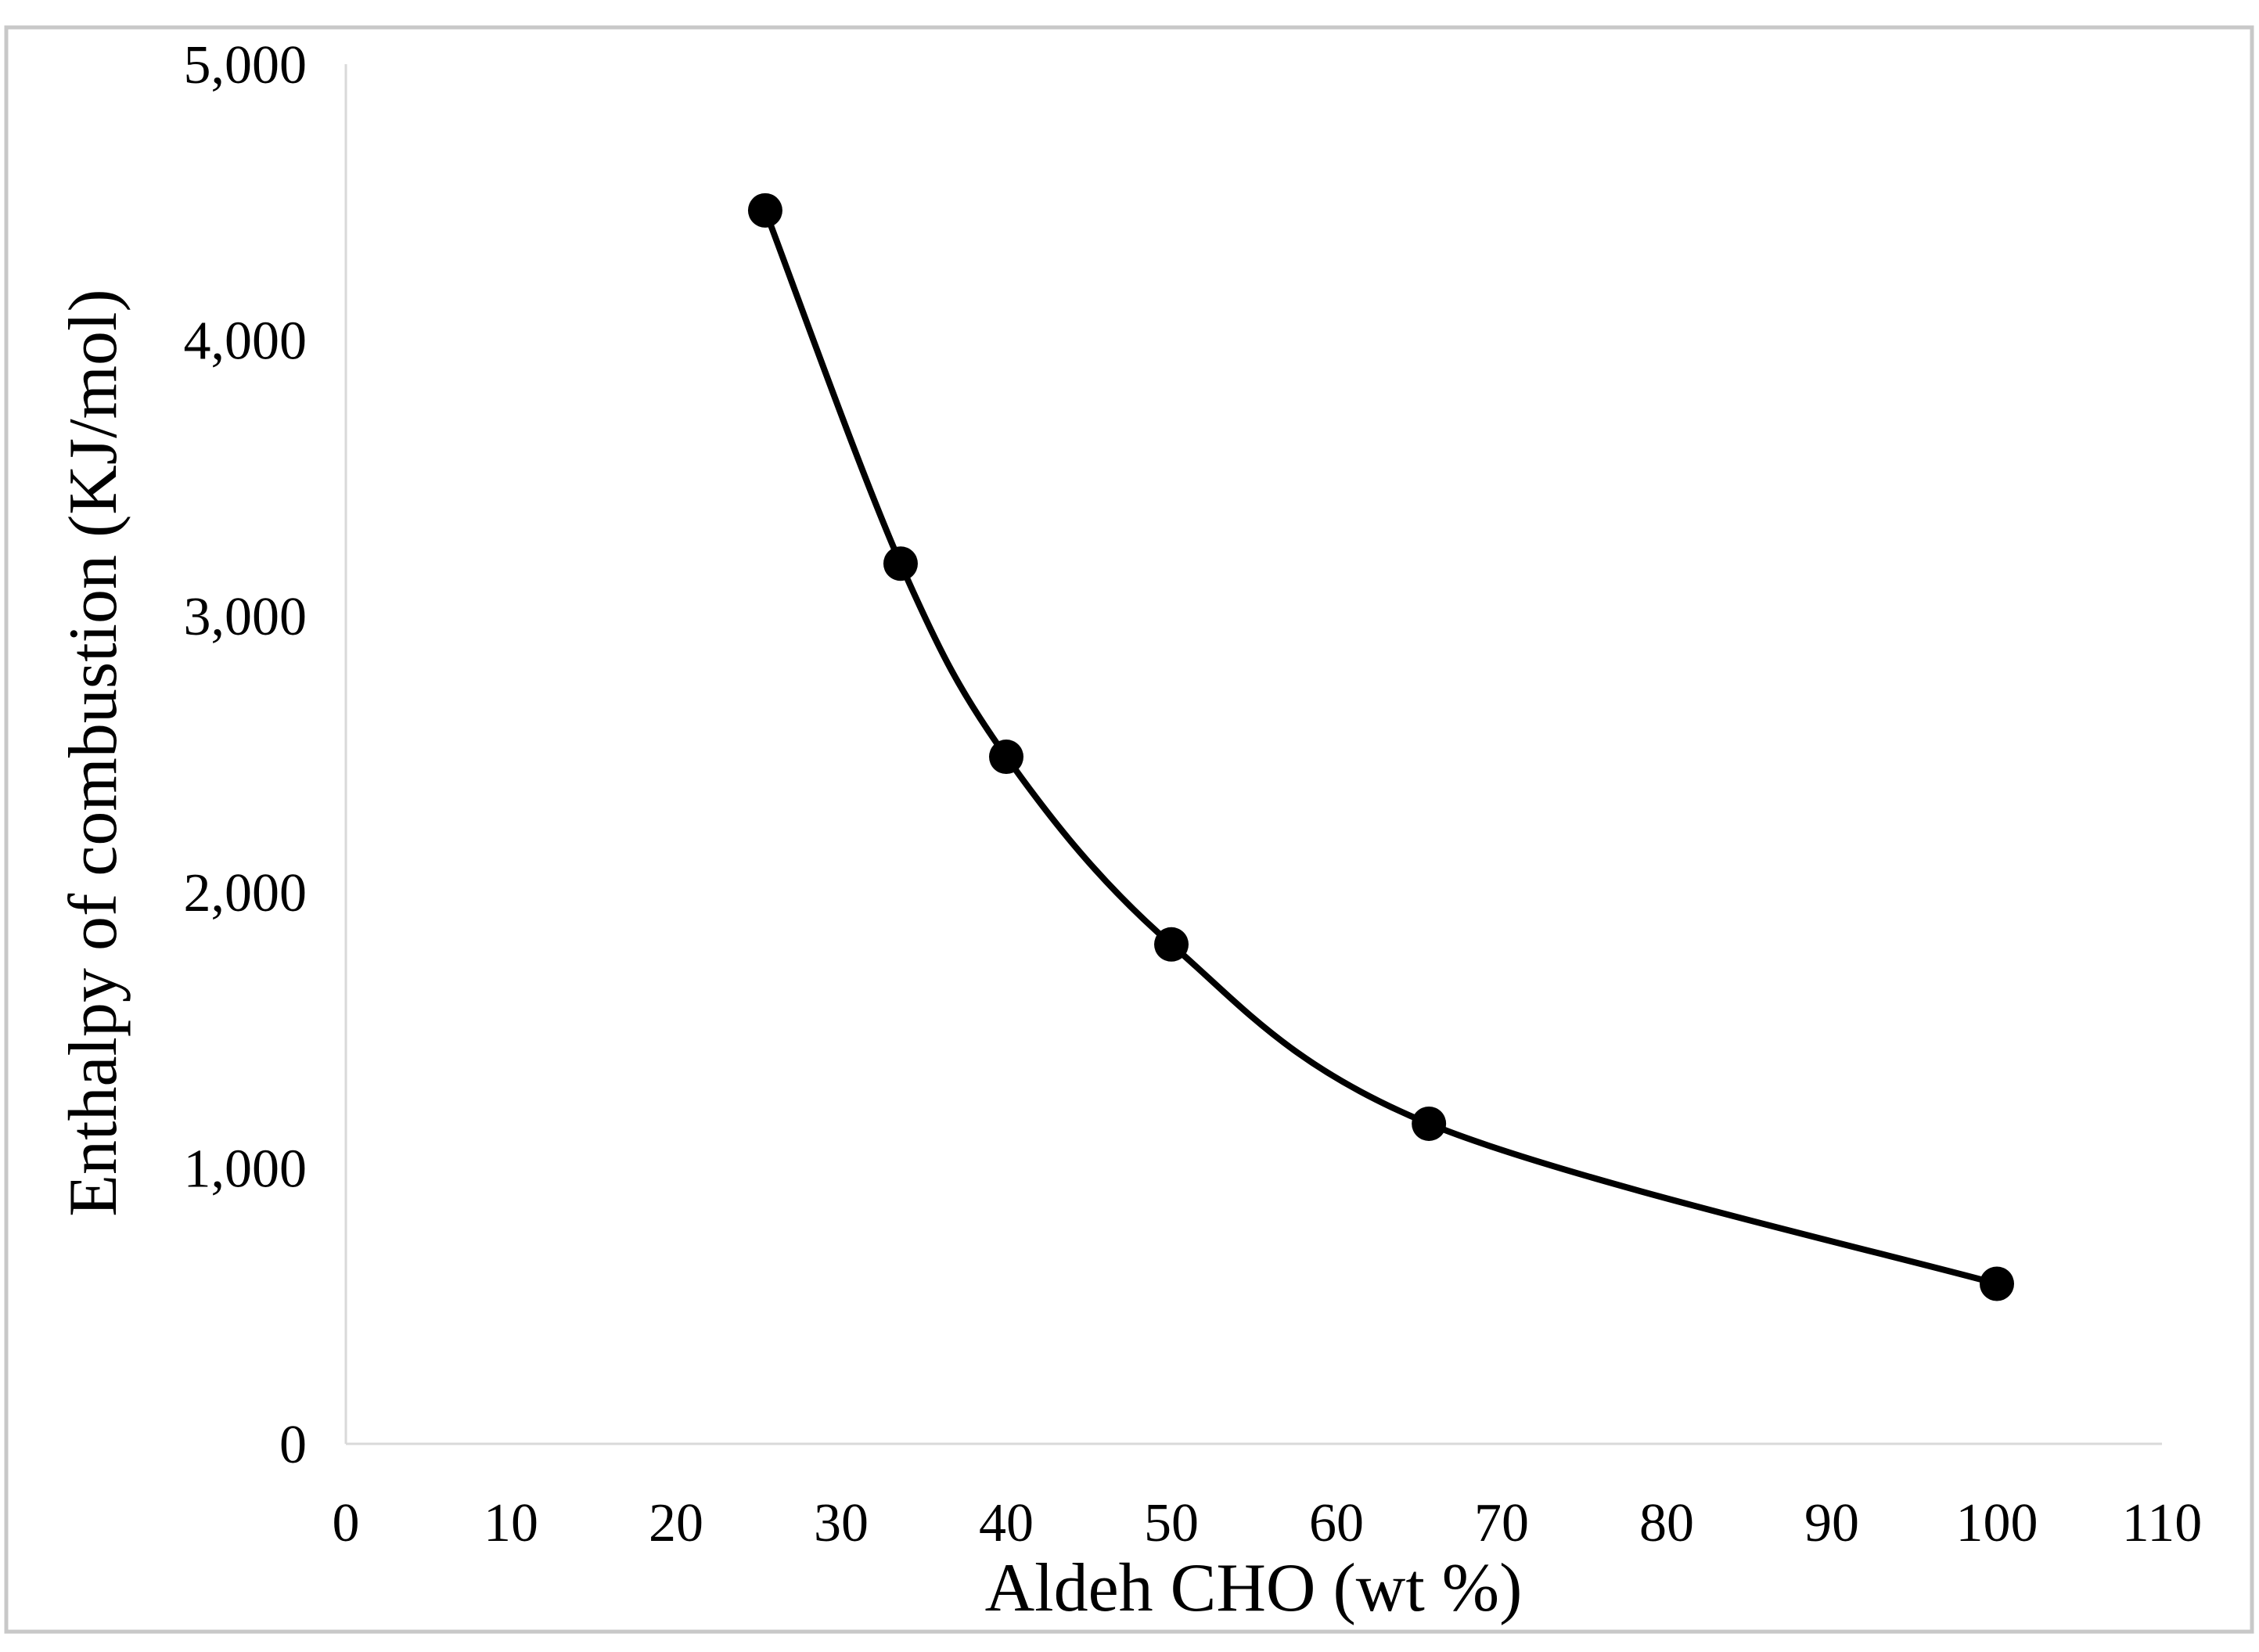 The image size is (2259, 1652). Describe the element at coordinates (246, 65) in the screenshot. I see `y-tick-label: 5,000` at that location.